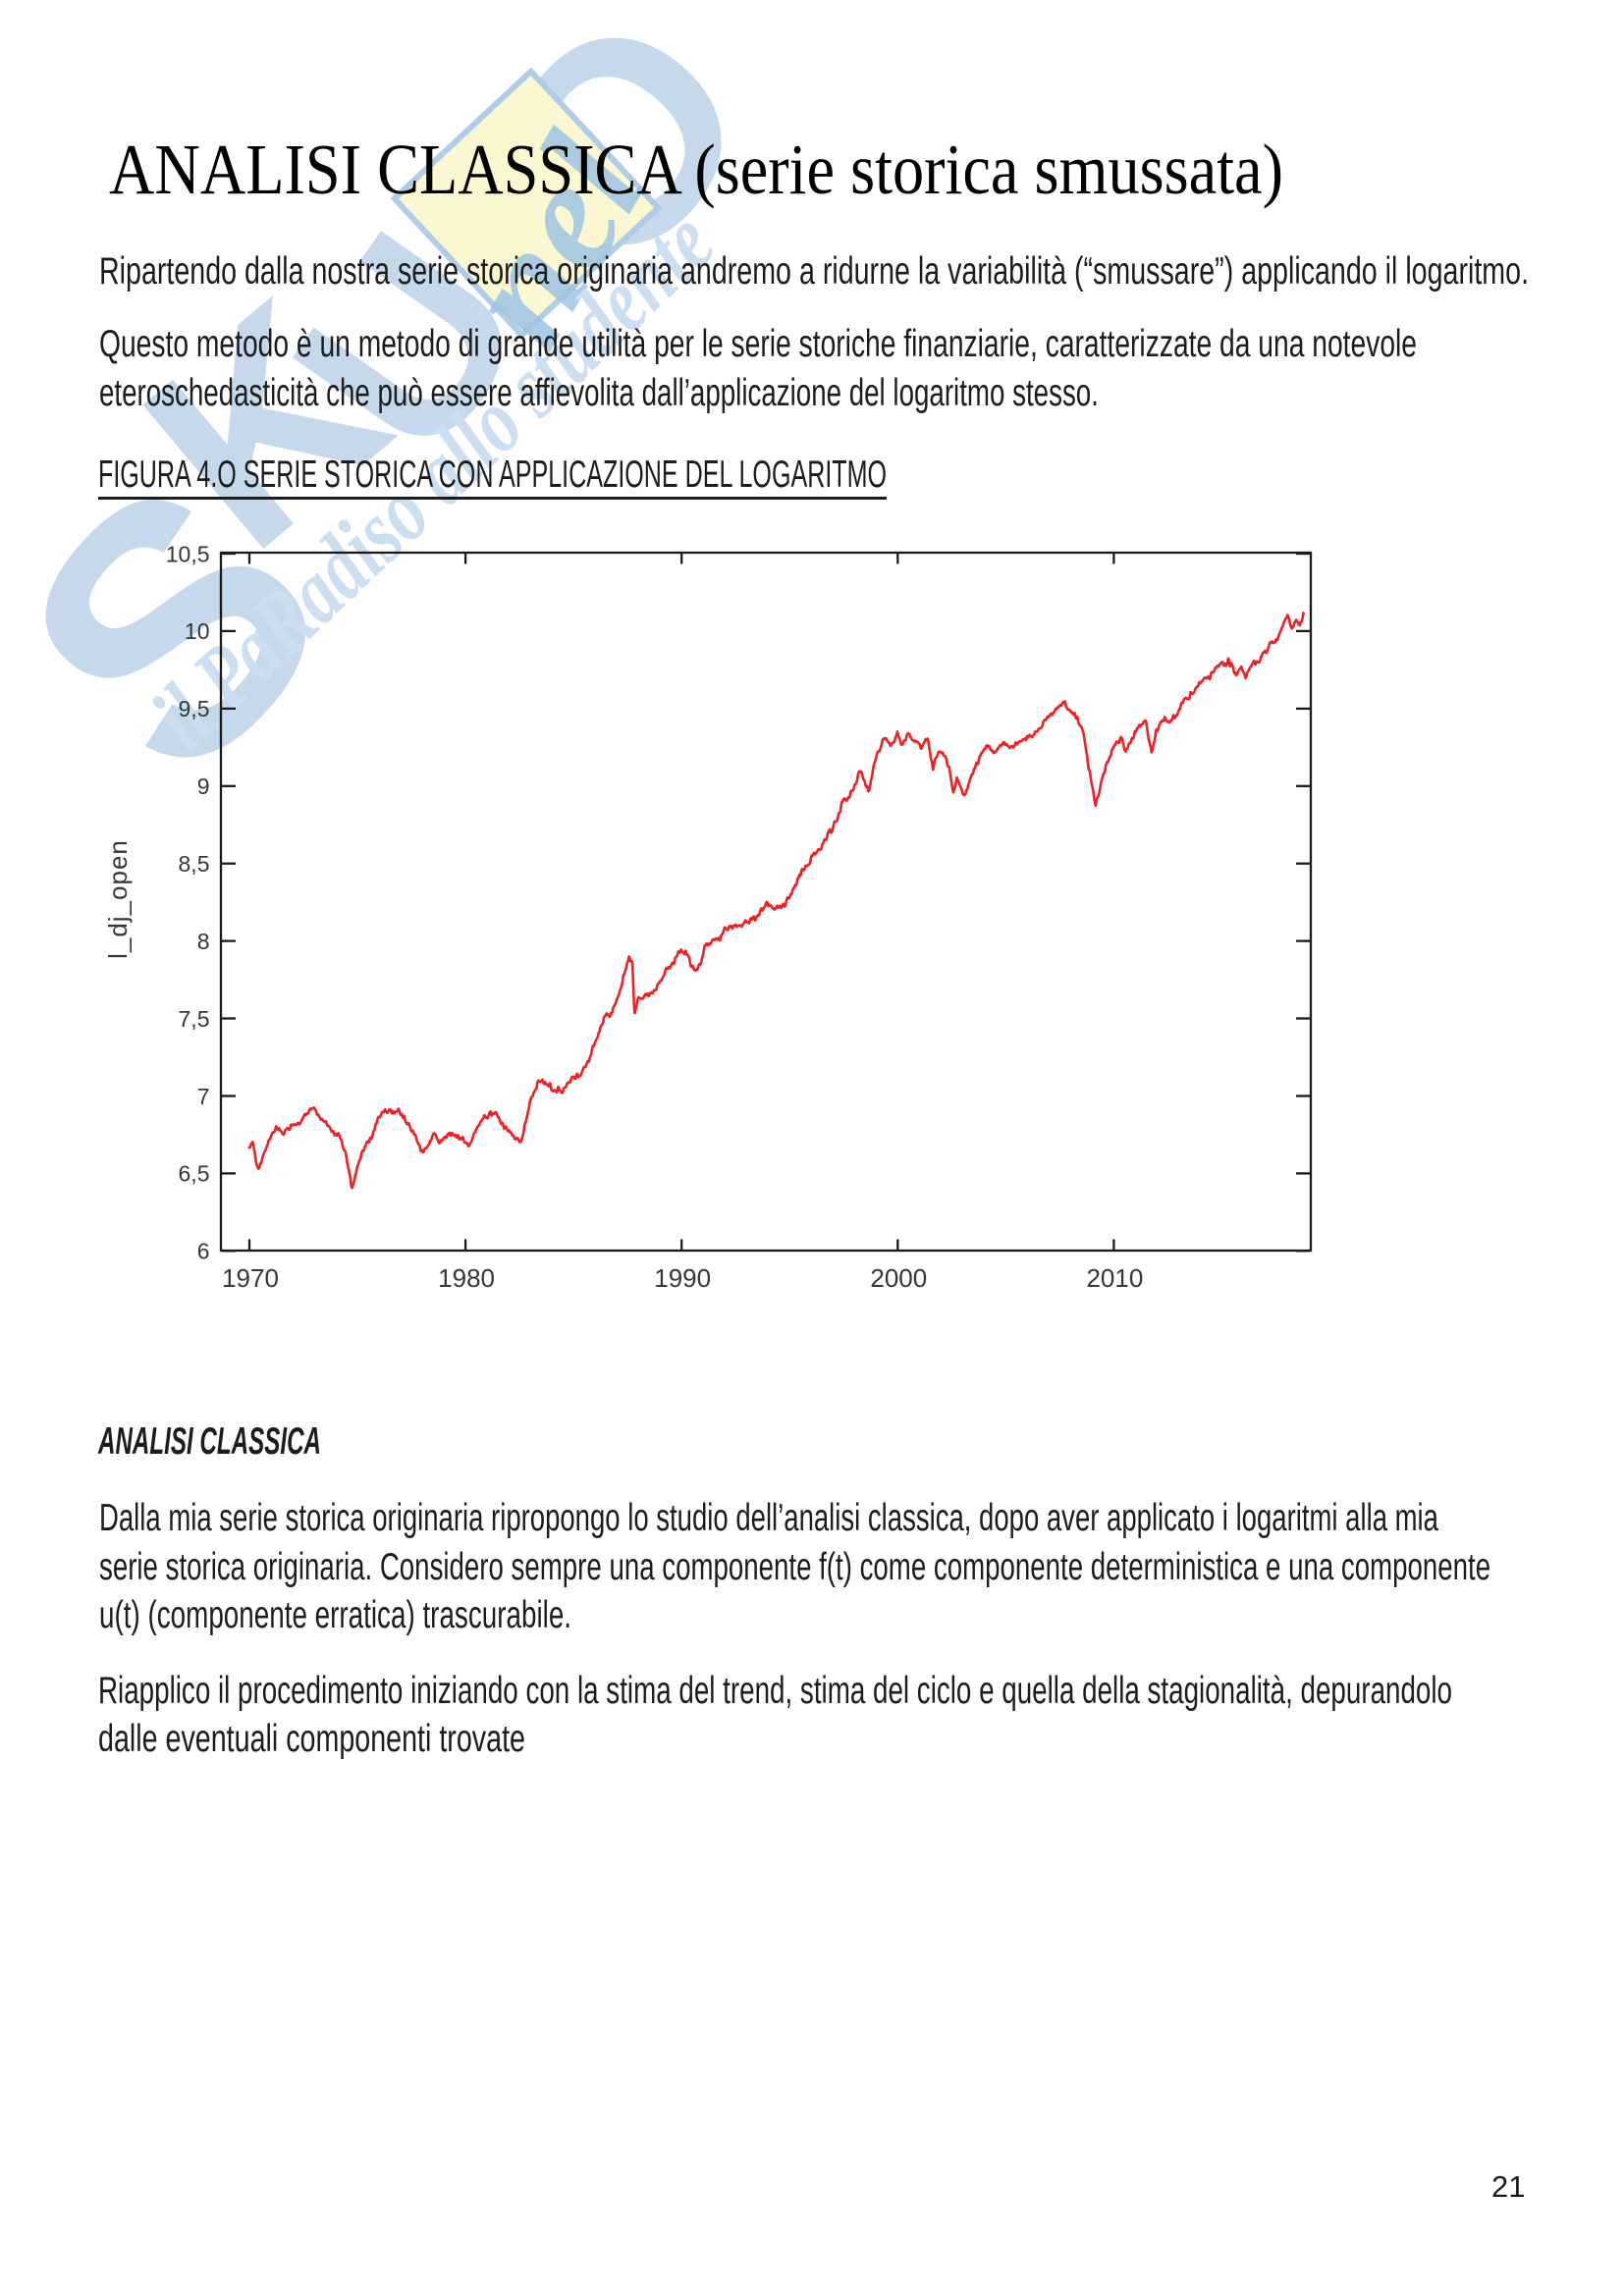 The height and width of the screenshot is (2296, 1624). What do you see at coordinates (194, 1019) in the screenshot?
I see `svg-text: 7,5` at bounding box center [194, 1019].